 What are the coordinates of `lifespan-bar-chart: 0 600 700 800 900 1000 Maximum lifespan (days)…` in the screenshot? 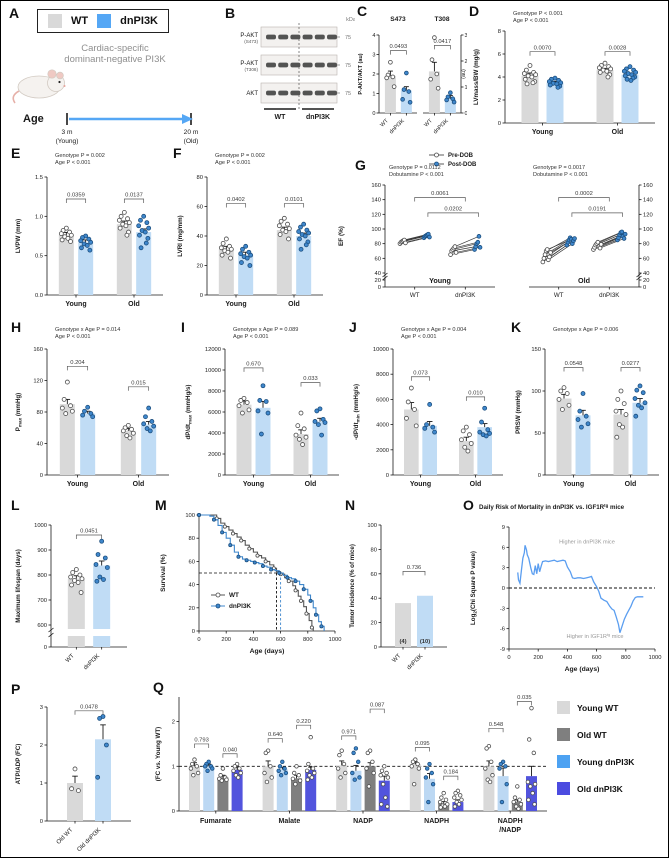 It's located at (71, 597).